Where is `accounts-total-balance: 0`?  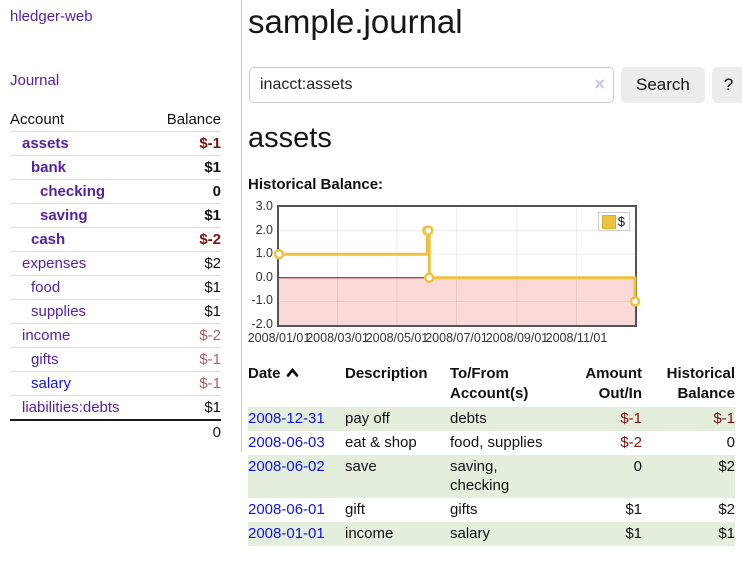
accounts-total-balance: 0 is located at coordinates (216, 432).